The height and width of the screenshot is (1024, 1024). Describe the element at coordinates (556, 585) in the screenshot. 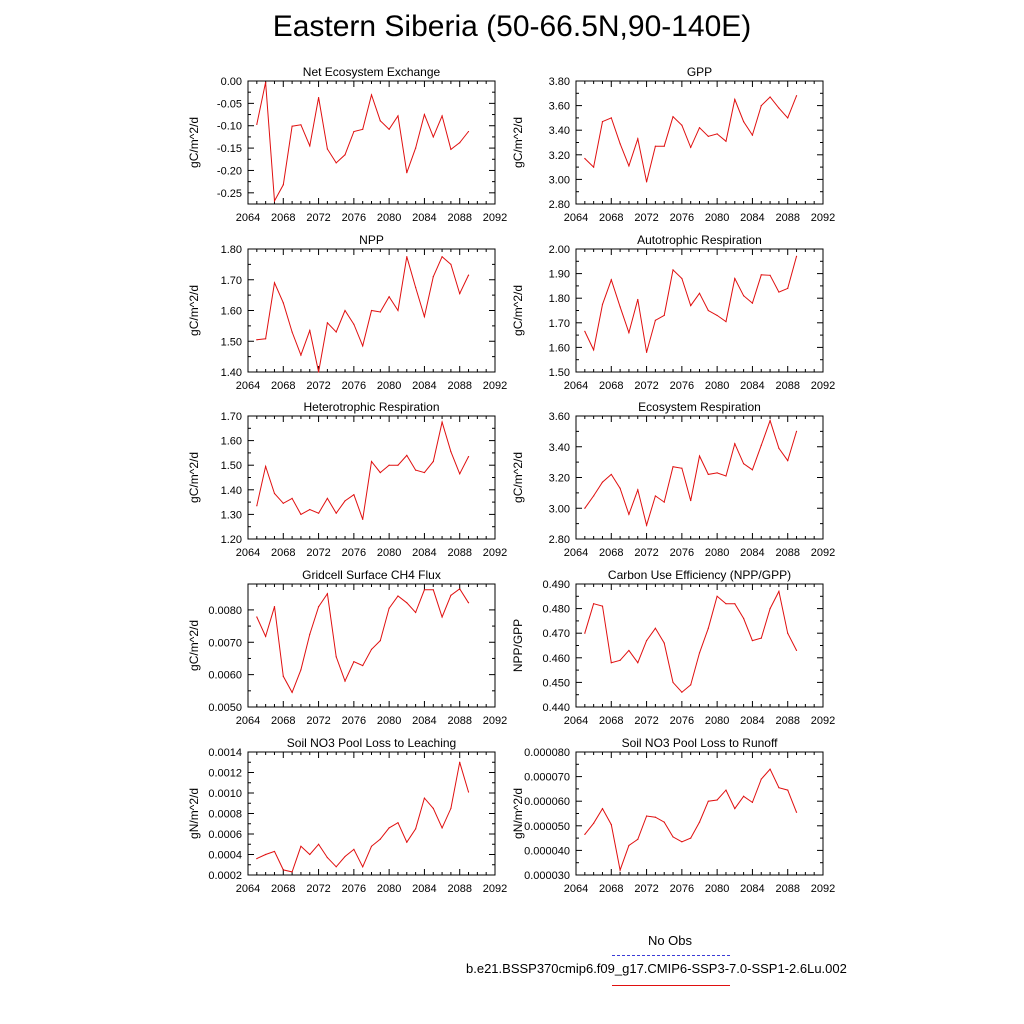

I see `y-tick-label: 0.490` at that location.